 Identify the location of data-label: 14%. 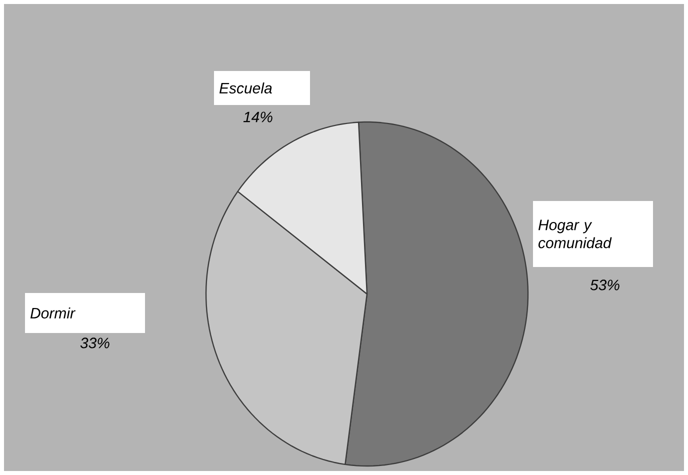
(257, 117).